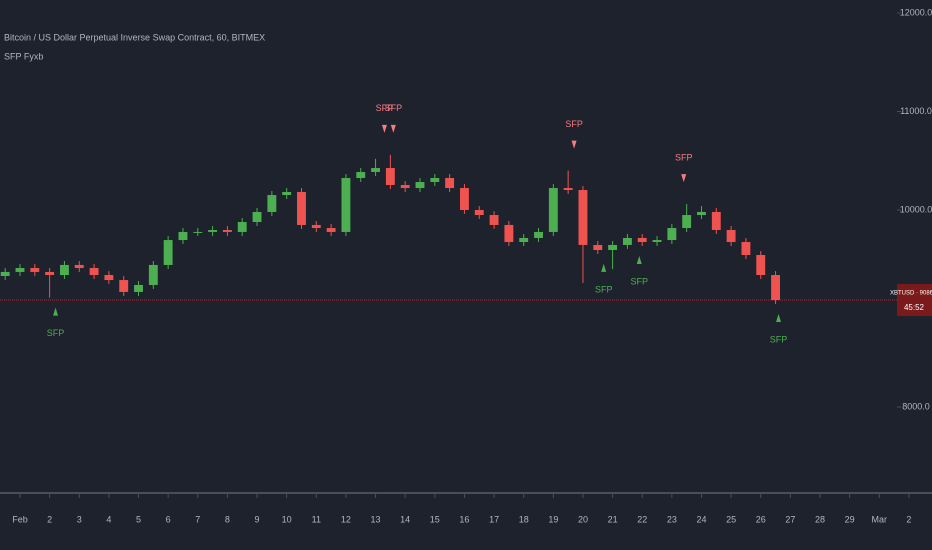  I want to click on x-tick-label: 19, so click(553, 519).